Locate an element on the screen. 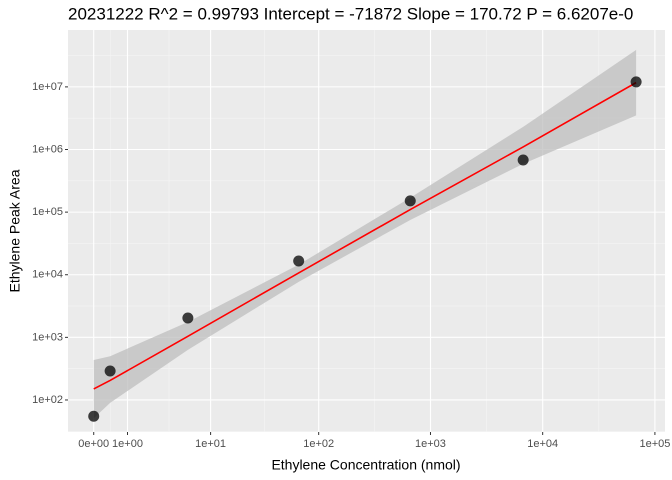  x-tick-label: 1e+04 is located at coordinates (542, 444).